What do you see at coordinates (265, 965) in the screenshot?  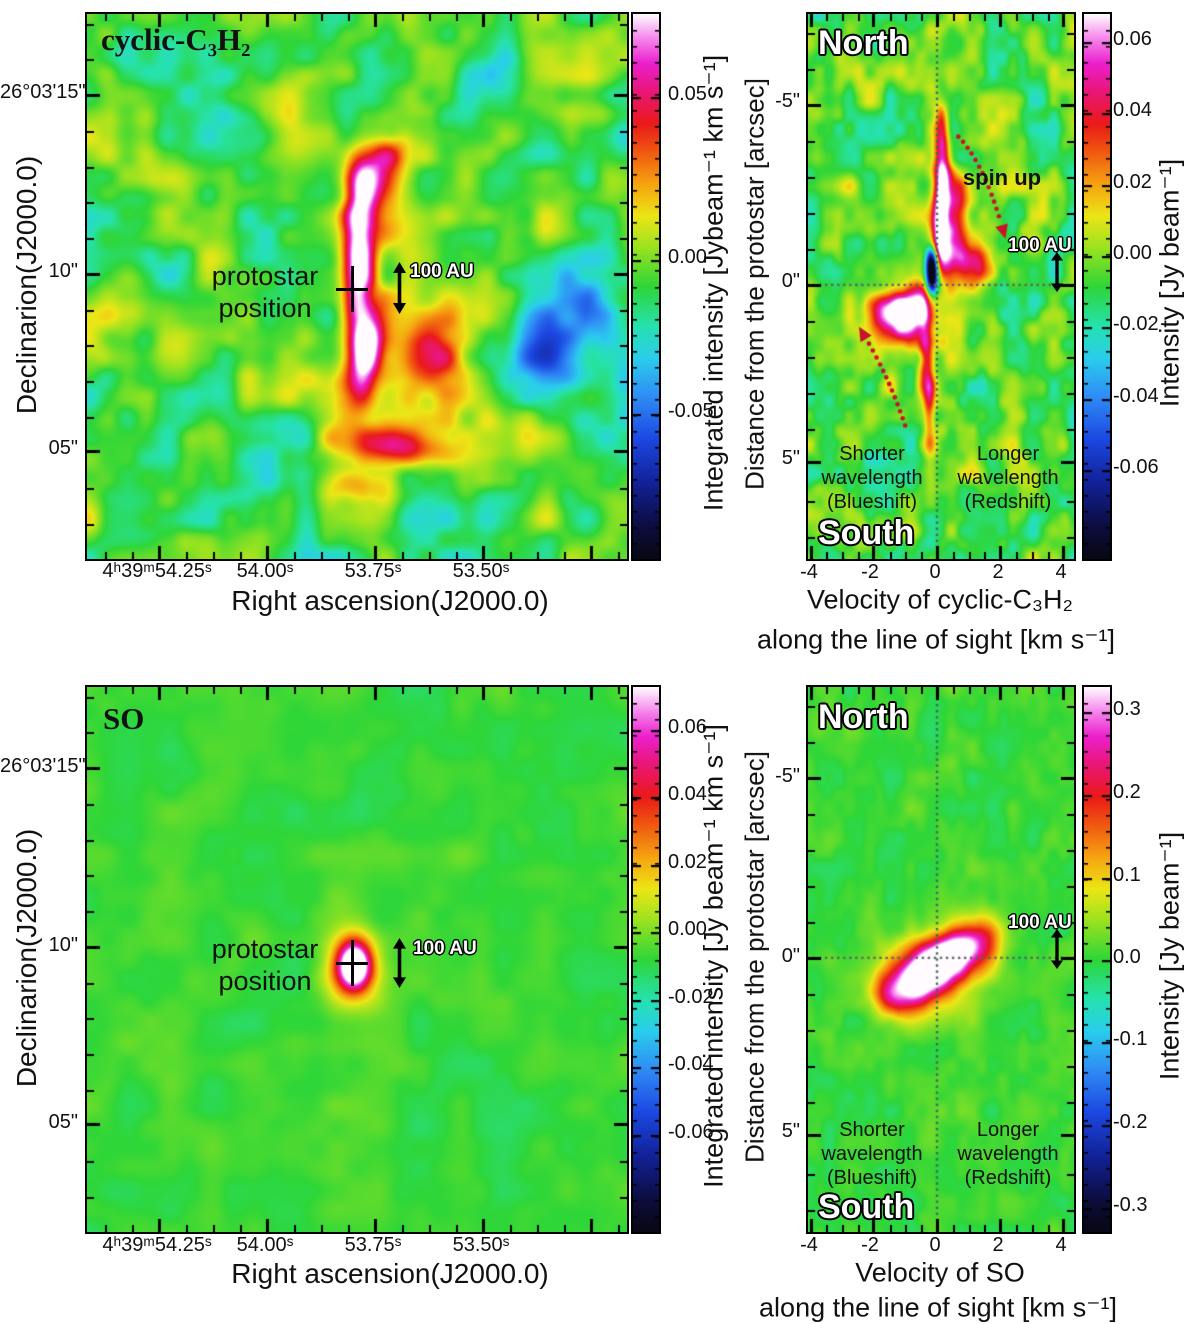 I see `protostar-annotation: protostar position` at bounding box center [265, 965].